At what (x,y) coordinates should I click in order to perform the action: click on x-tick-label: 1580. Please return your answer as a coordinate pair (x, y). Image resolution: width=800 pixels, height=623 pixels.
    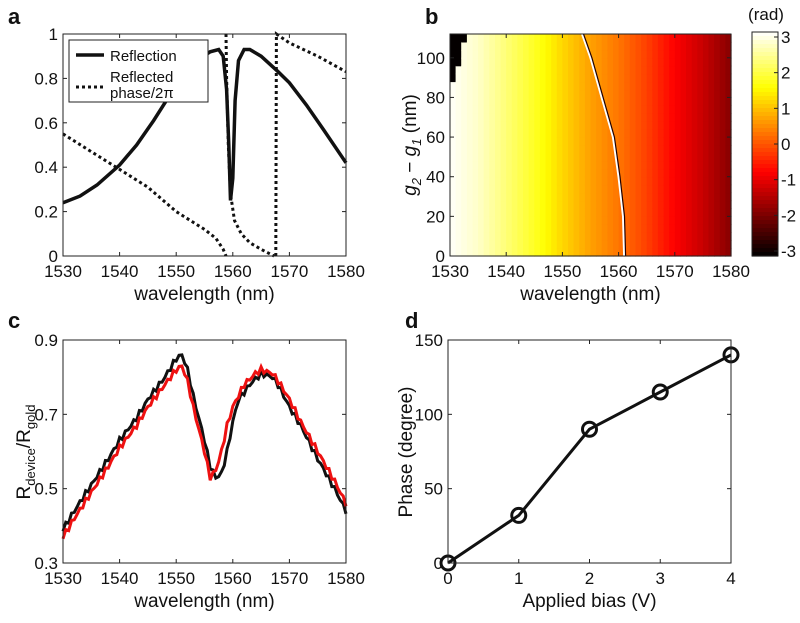
    Looking at the image, I should click on (346, 271).